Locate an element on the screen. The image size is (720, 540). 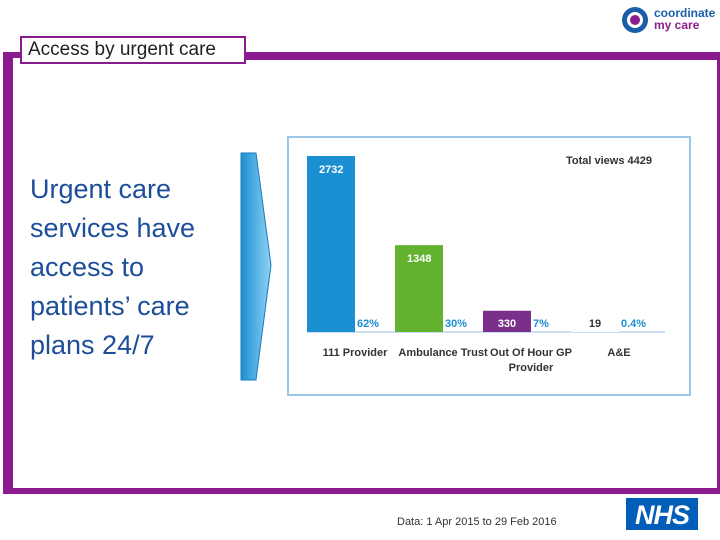
logo-text-line1: coordinate is located at coordinates (685, 13).